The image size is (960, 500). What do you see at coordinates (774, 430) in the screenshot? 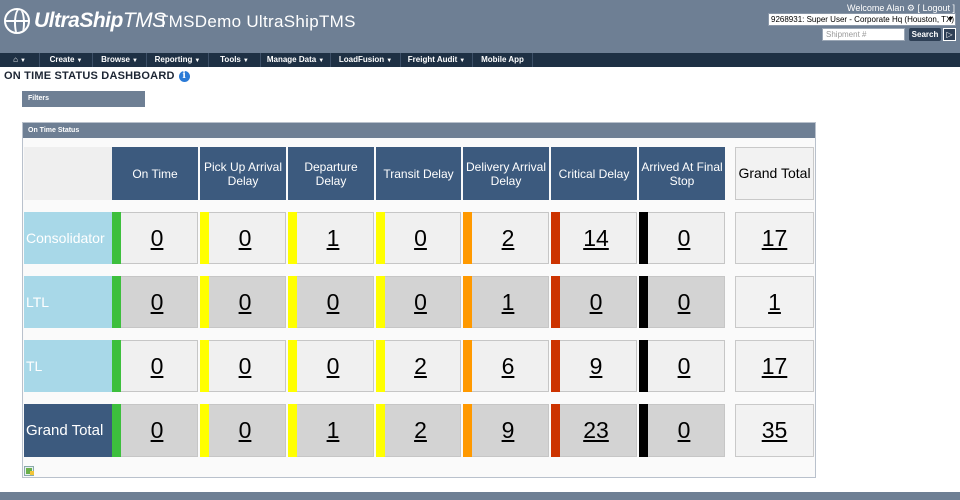
I see `row-total-link: 35` at bounding box center [774, 430].